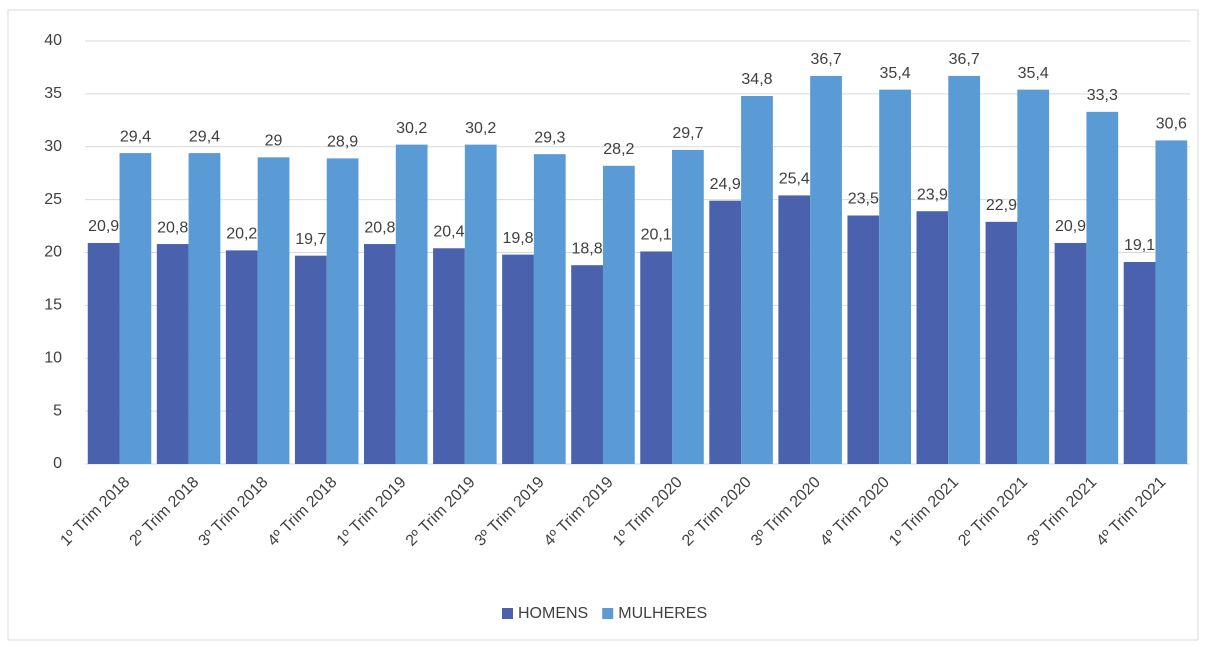 This screenshot has width=1206, height=647. Describe the element at coordinates (274, 141) in the screenshot. I see `value-label: 29` at that location.